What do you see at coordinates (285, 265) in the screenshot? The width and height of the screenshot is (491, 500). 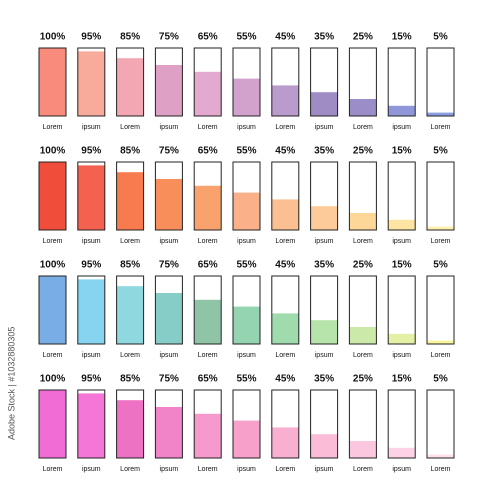 I see `value-label: 45%` at bounding box center [285, 265].